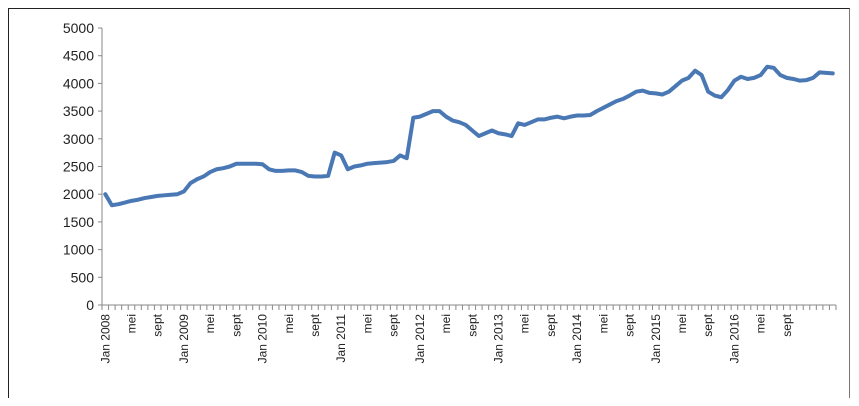  What do you see at coordinates (78, 28) in the screenshot?
I see `y-tick-label: 5000` at bounding box center [78, 28].